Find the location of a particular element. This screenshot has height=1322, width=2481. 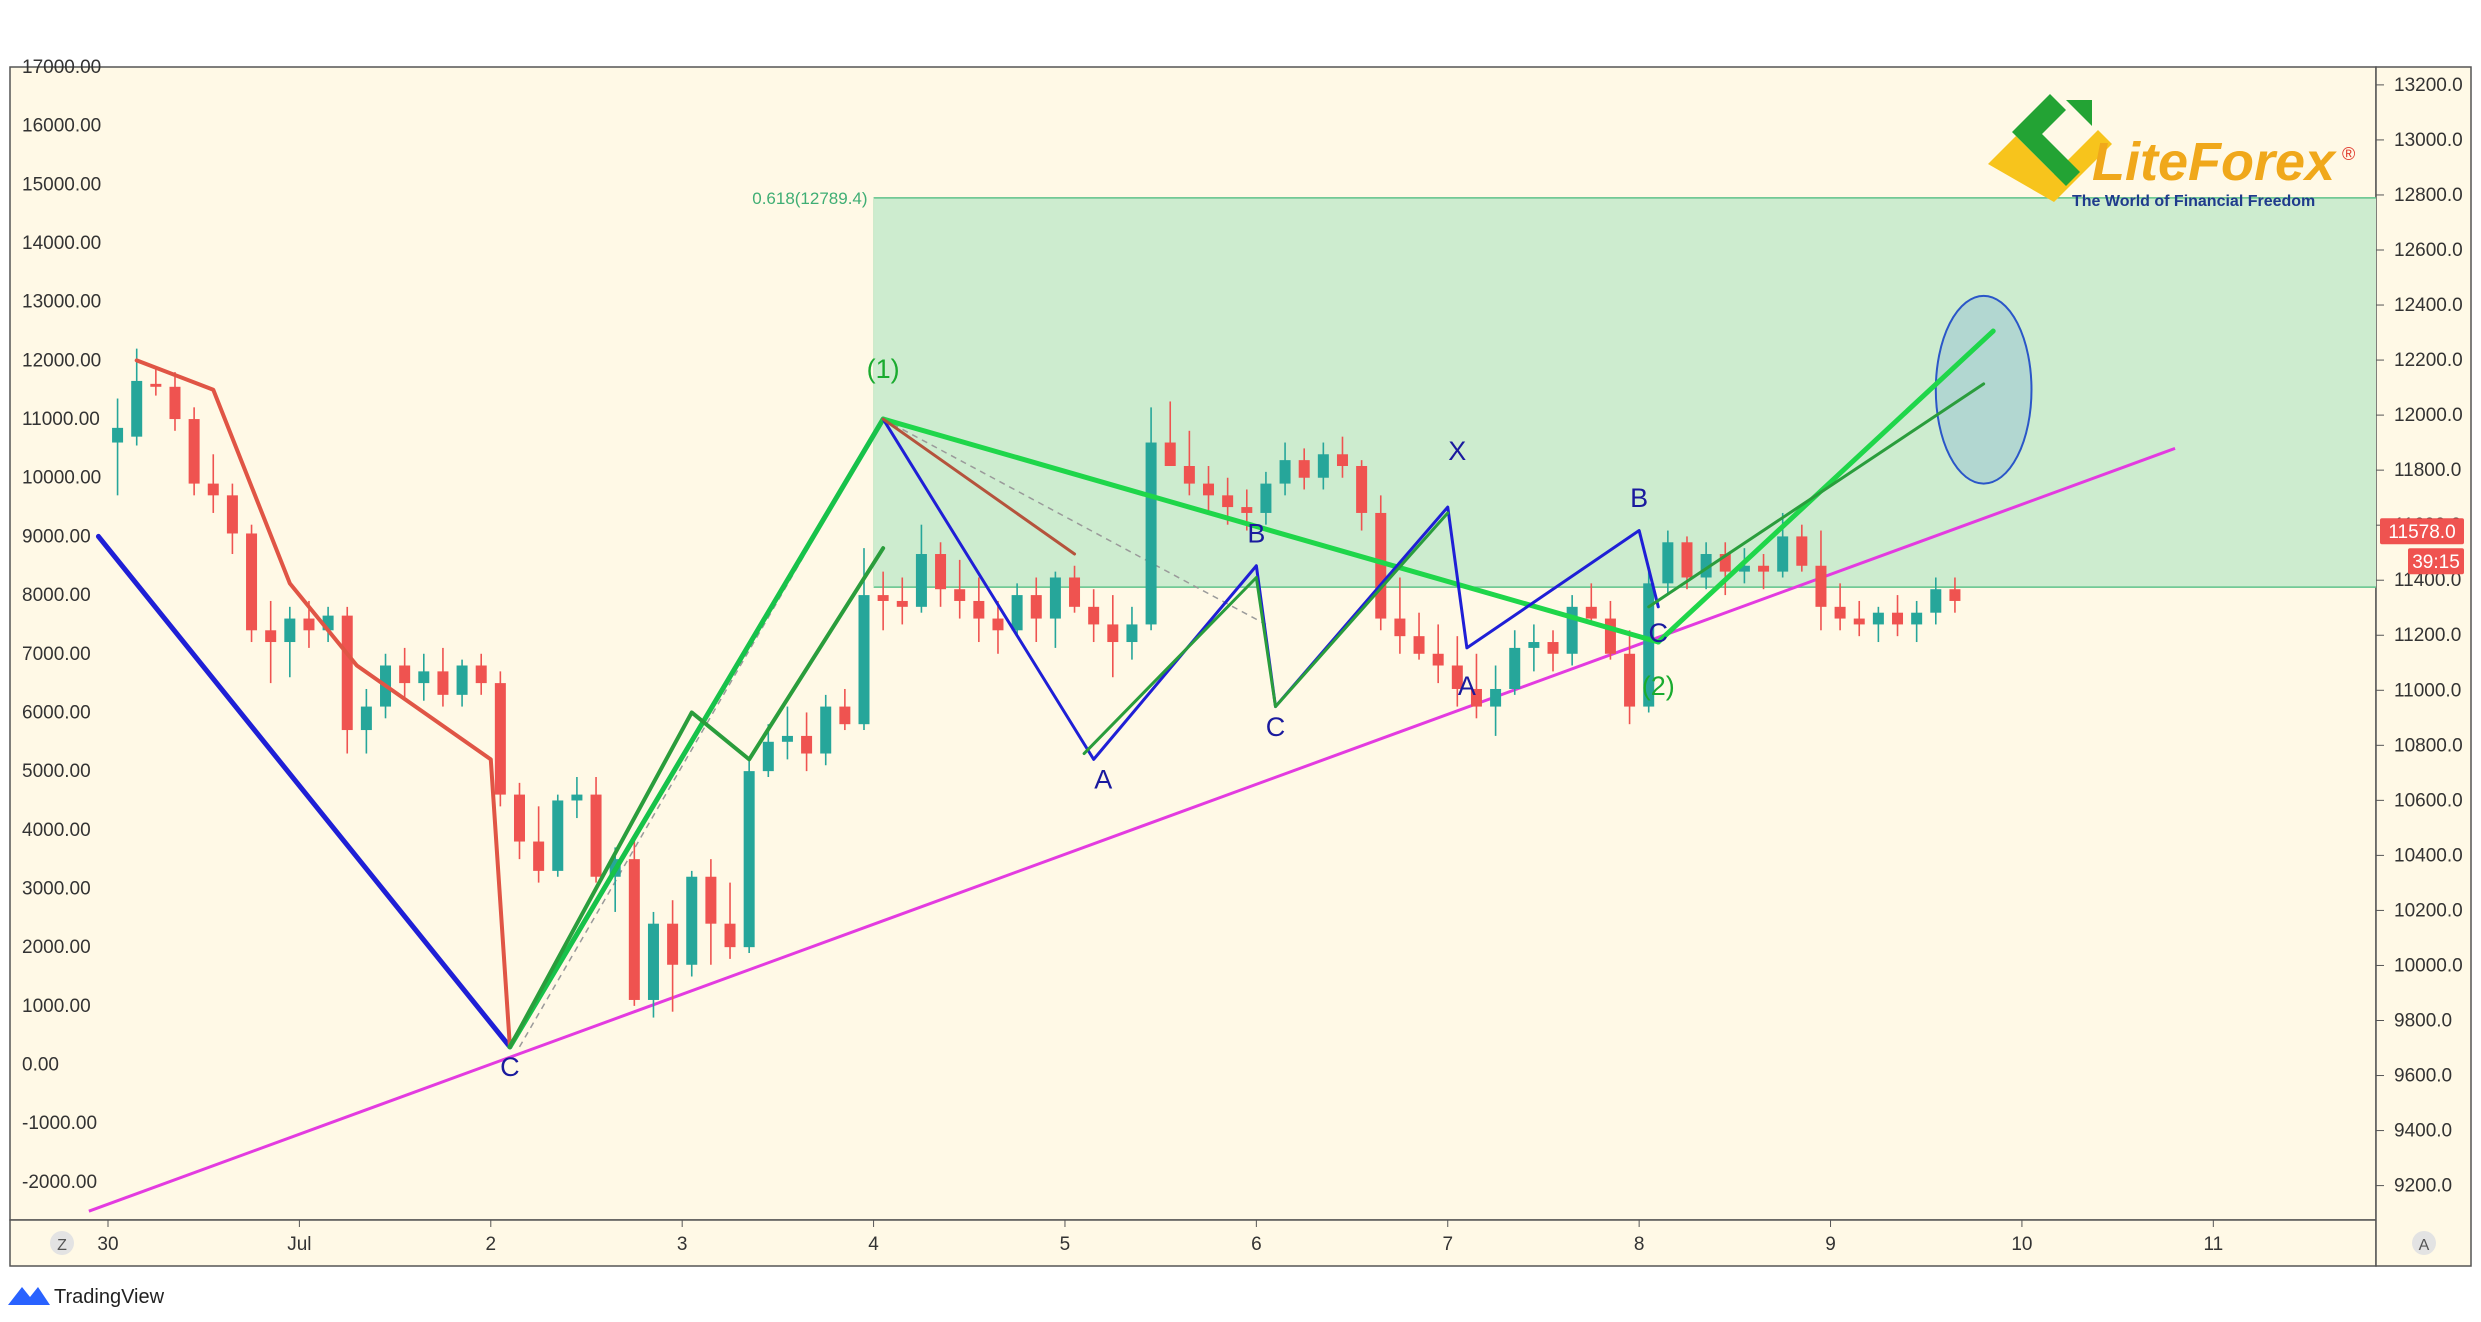

wave-red-decline is located at coordinates (323, 703).